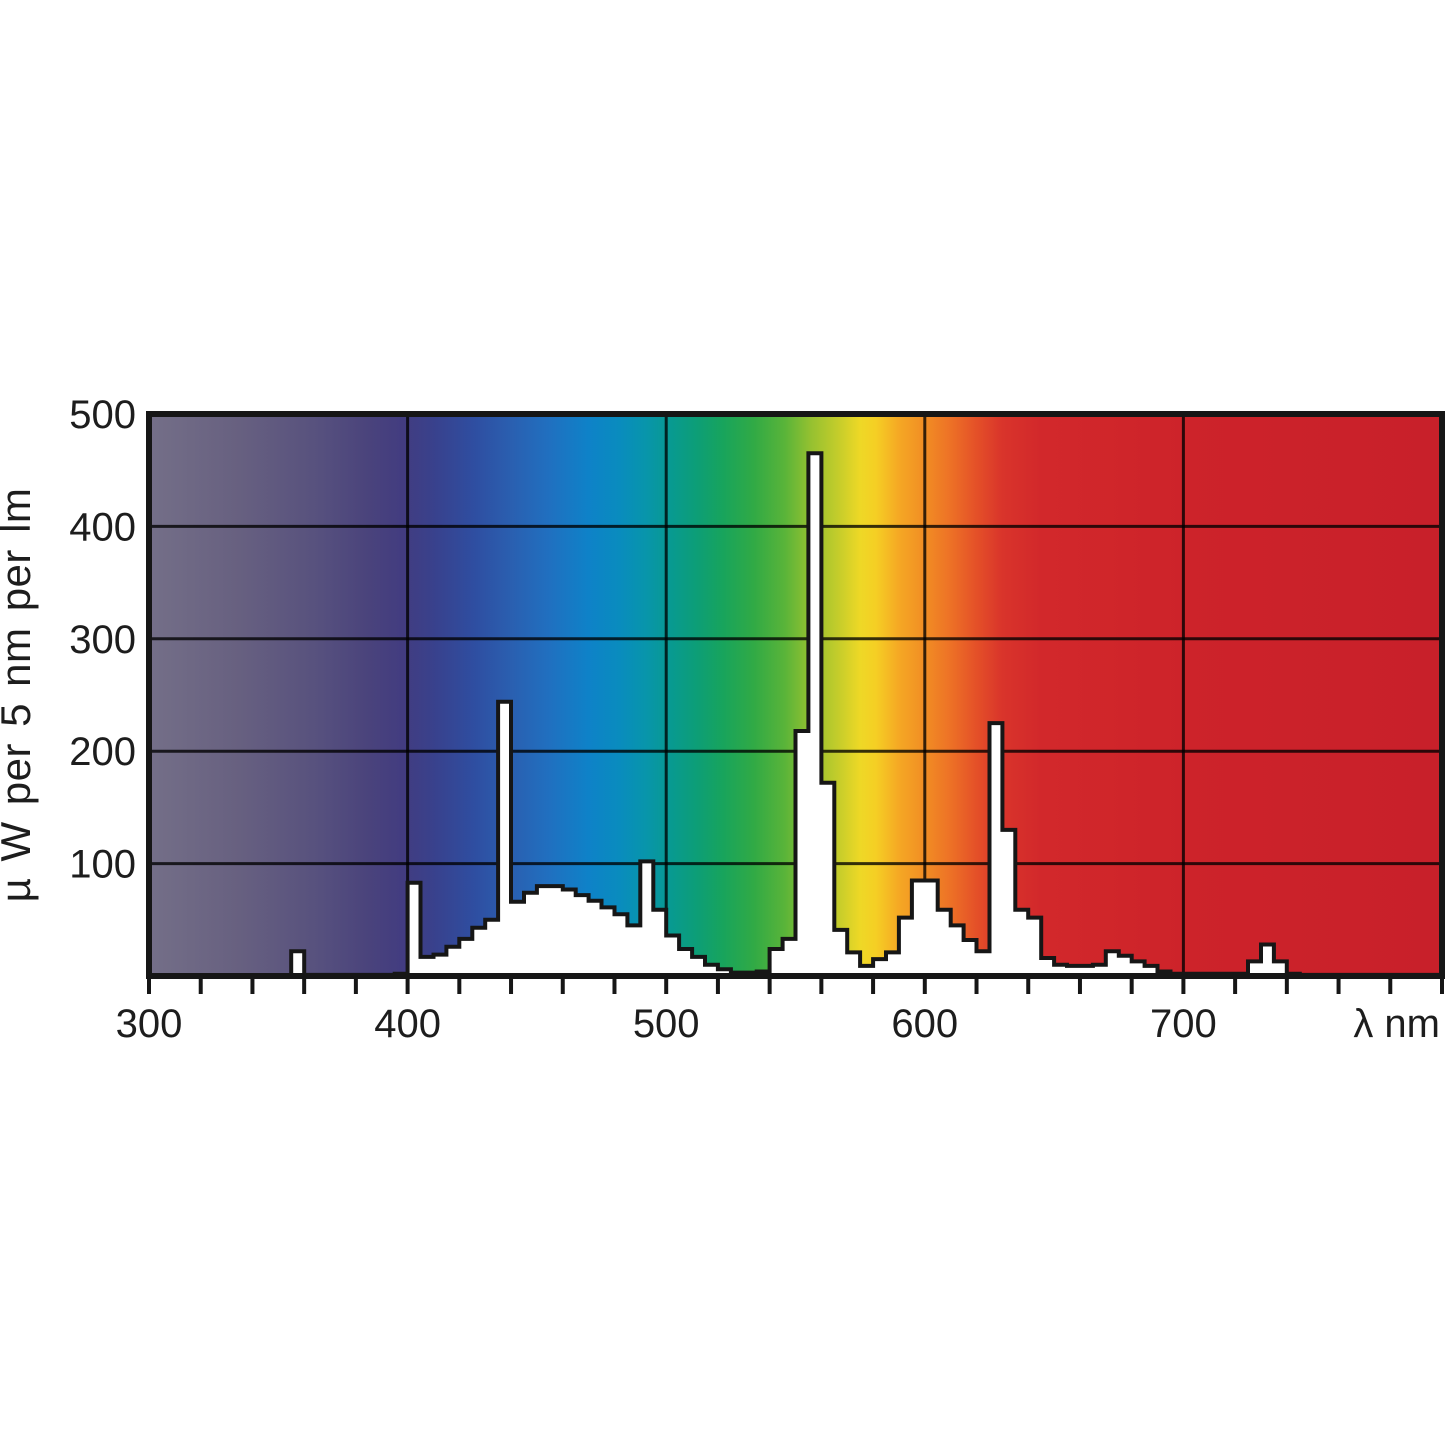 The image size is (1445, 1450). I want to click on y-tick-label: 200, so click(102, 752).